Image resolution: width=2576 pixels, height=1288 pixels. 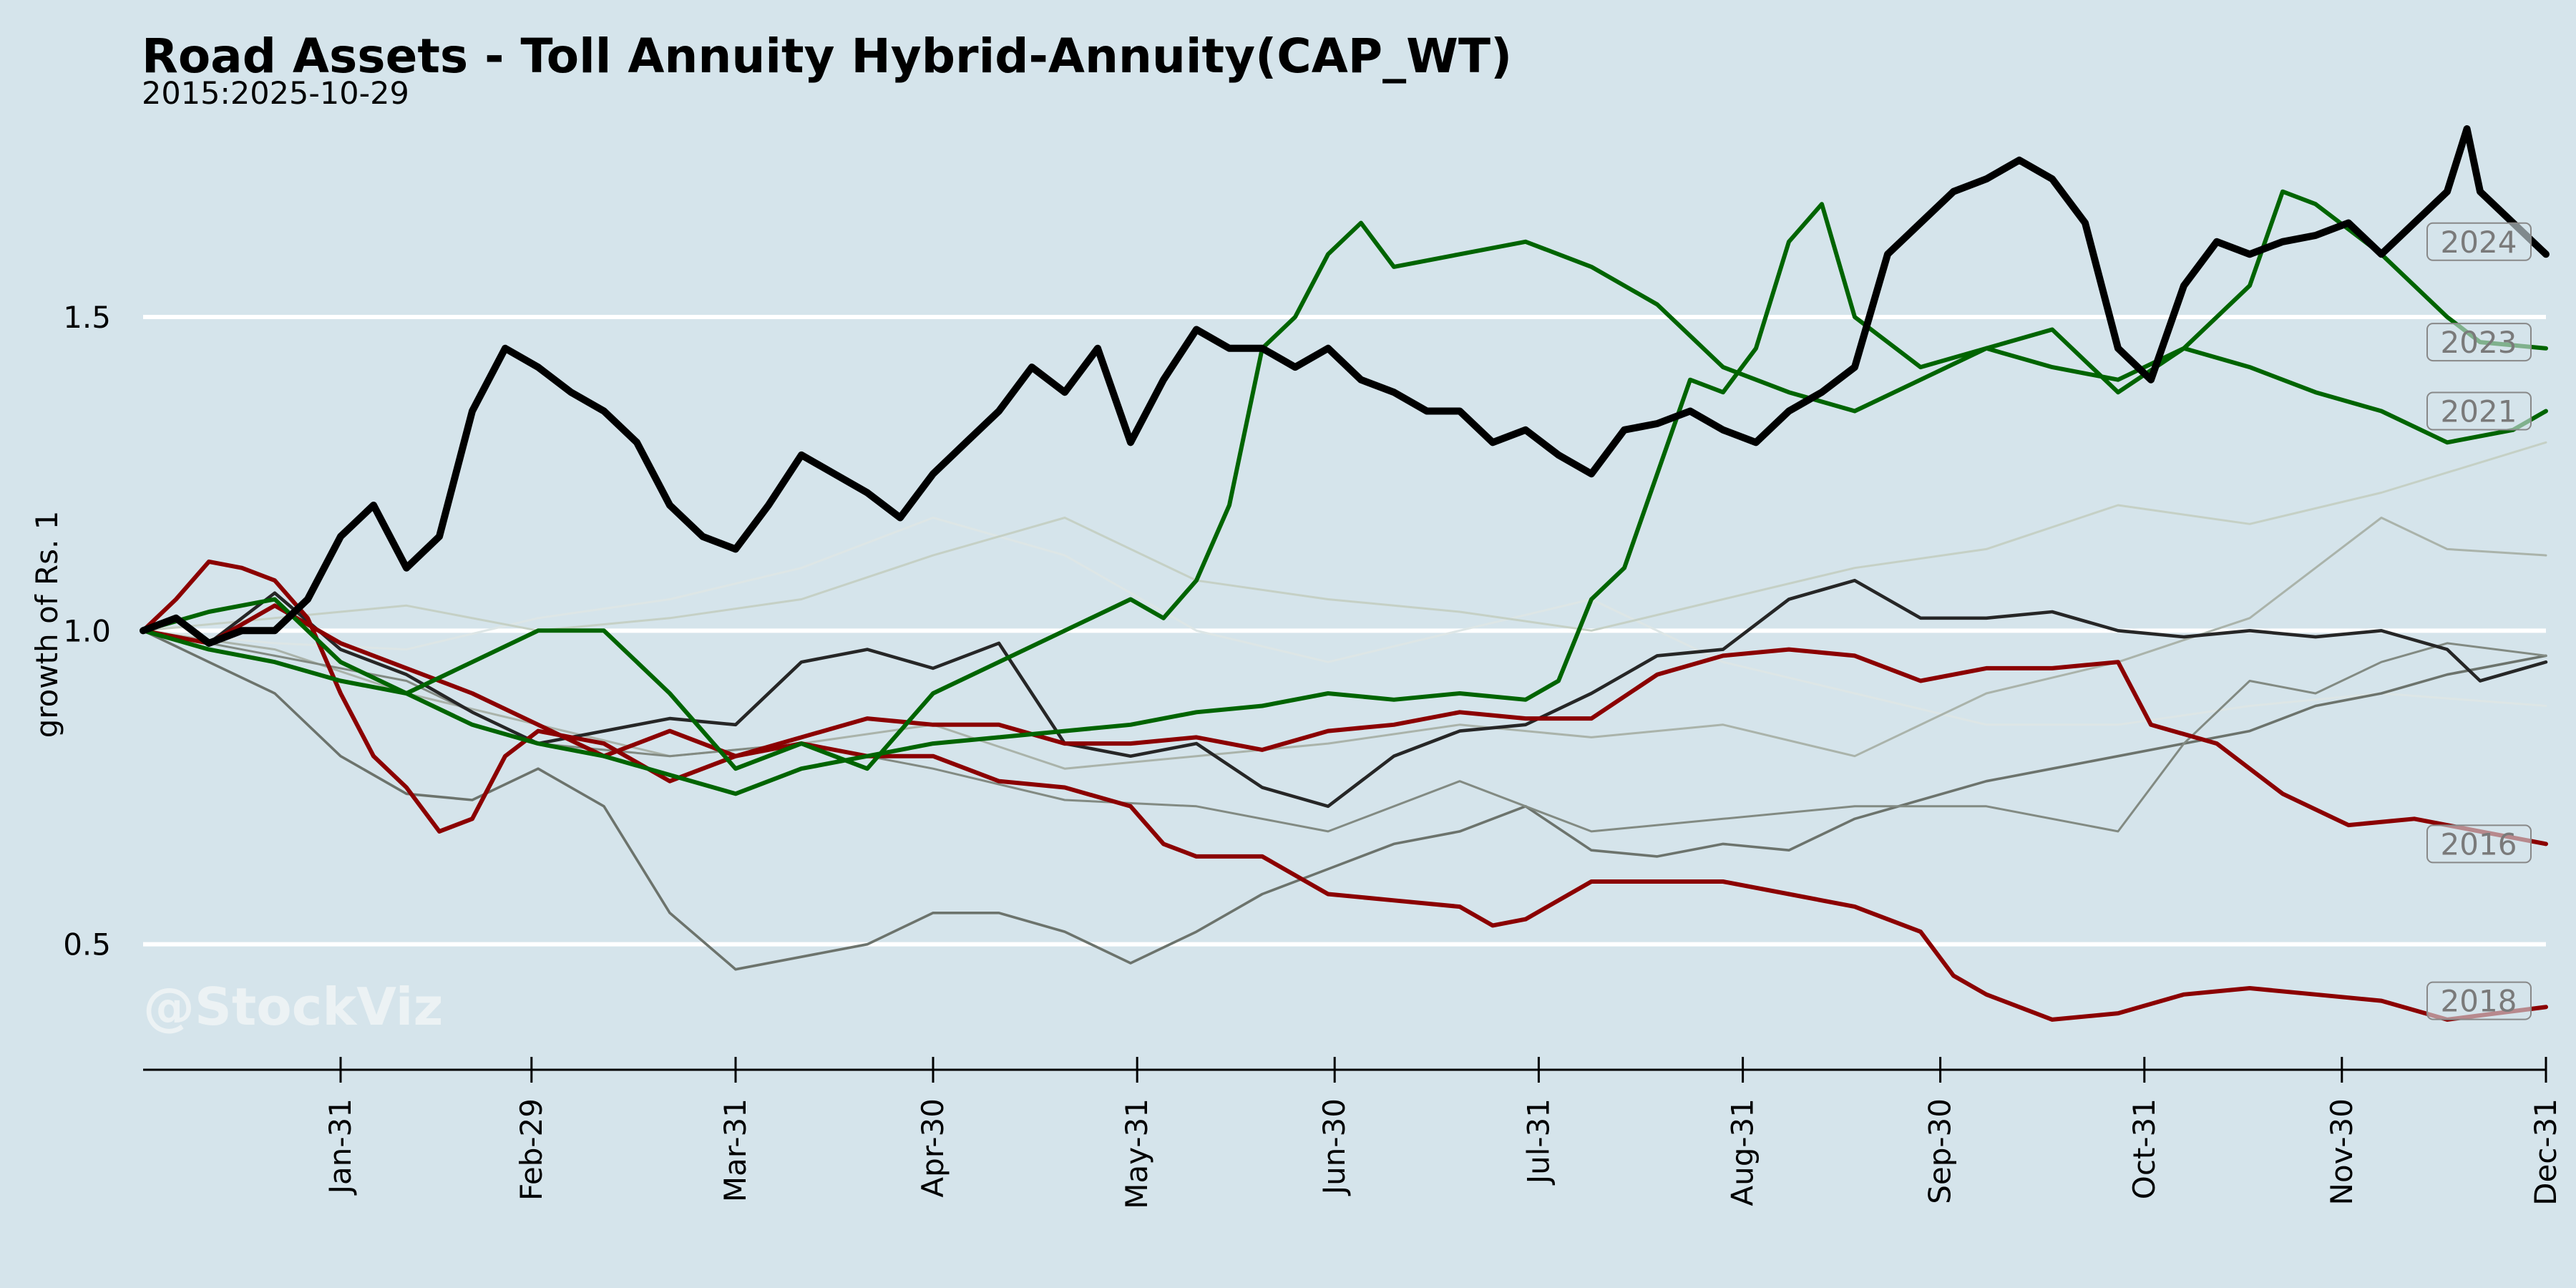 I want to click on y-axis-label: growth of Rs. 1, so click(x=46, y=624).